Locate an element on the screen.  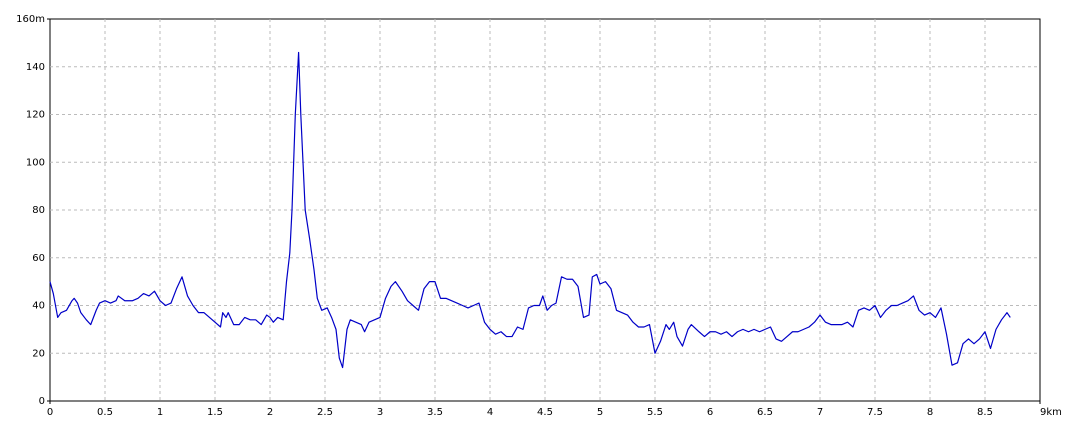
x-tick-label: 3 is located at coordinates (380, 412).